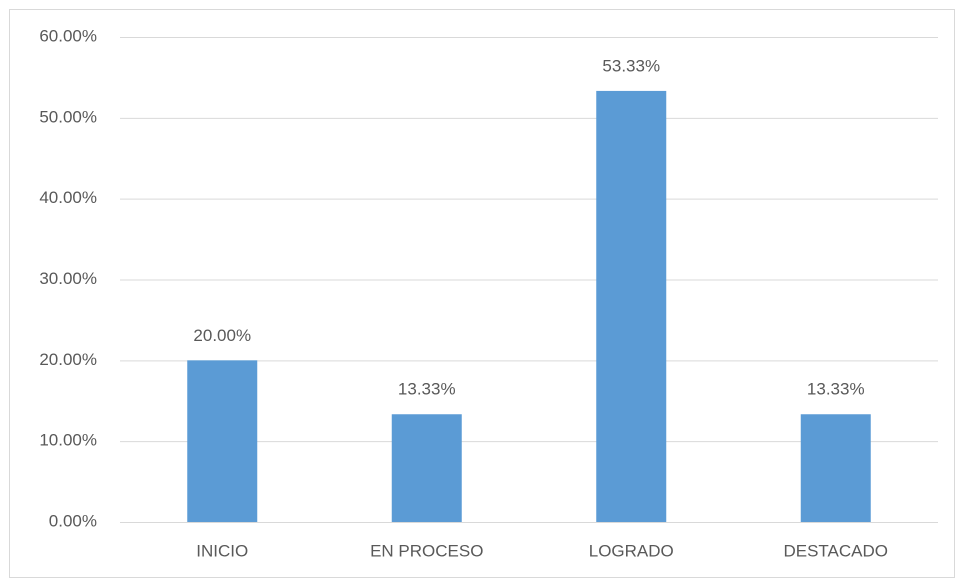 The height and width of the screenshot is (579, 956). What do you see at coordinates (68, 278) in the screenshot?
I see `y-tick-label: 30.00%` at bounding box center [68, 278].